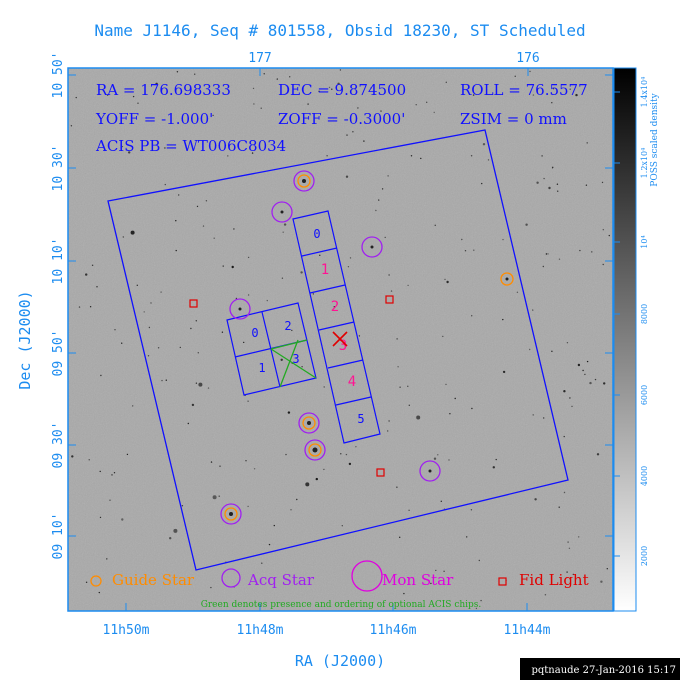 This screenshot has height=680, width=680. I want to click on x-axis-label: RA (J2000), so click(340, 661).